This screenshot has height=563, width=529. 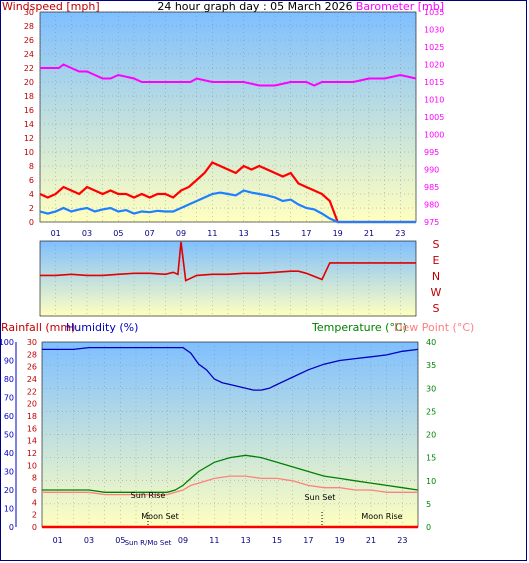 What do you see at coordinates (29, 110) in the screenshot?
I see `wind-y-tick-label: 16` at bounding box center [29, 110].